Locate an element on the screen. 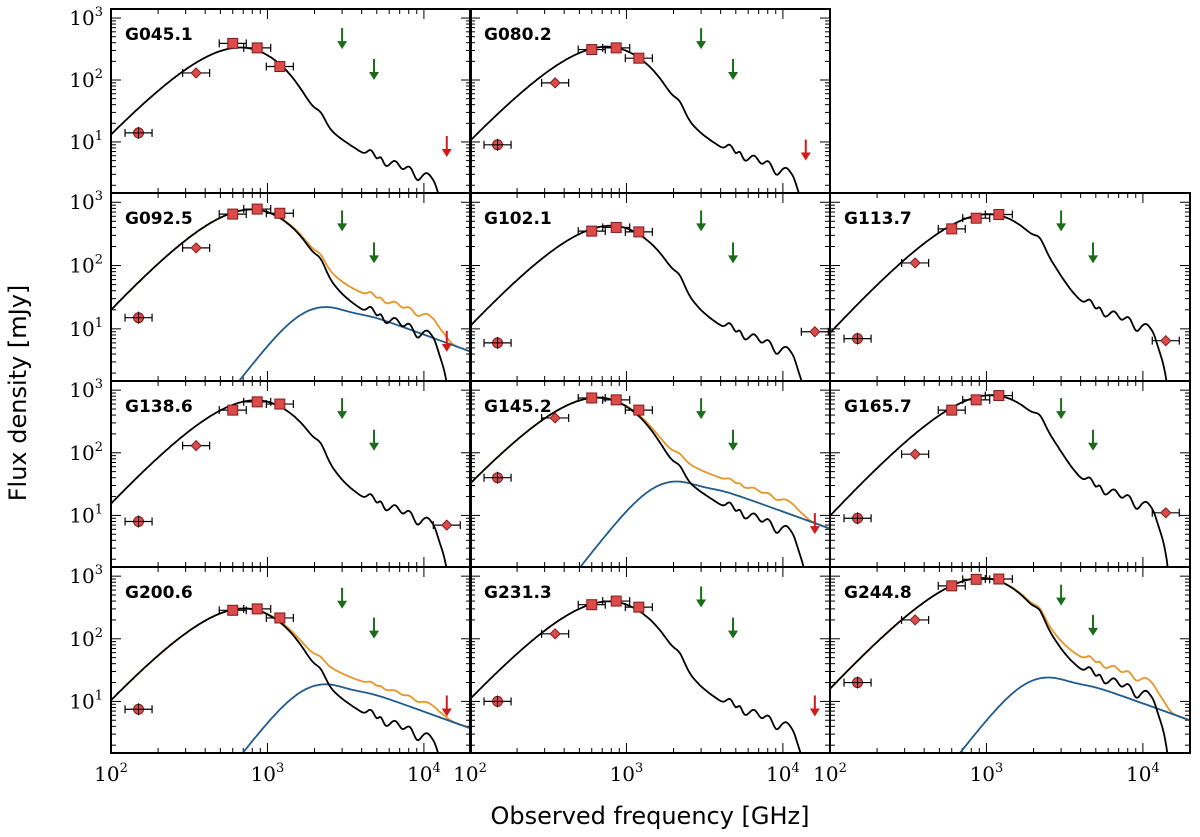 This screenshot has width=1200, height=837. panel-label: G102.1 is located at coordinates (518, 219).